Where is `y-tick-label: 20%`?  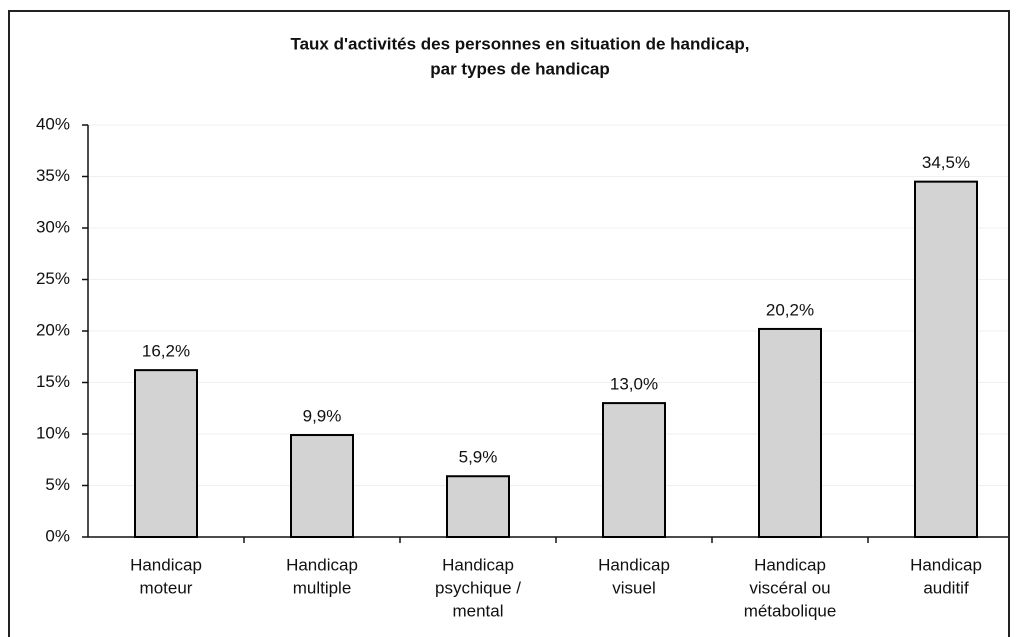
y-tick-label: 20% is located at coordinates (53, 329).